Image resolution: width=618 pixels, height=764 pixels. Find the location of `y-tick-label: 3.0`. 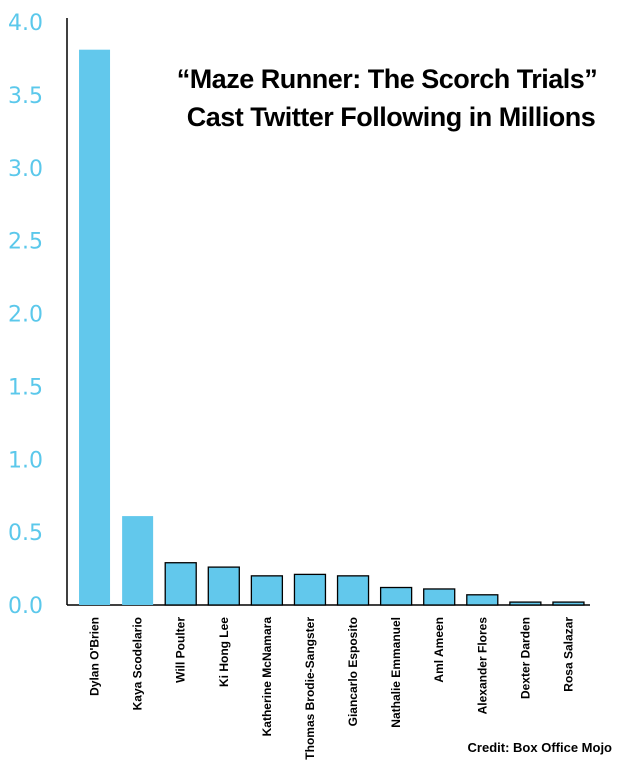

y-tick-label: 3.0 is located at coordinates (25, 169).